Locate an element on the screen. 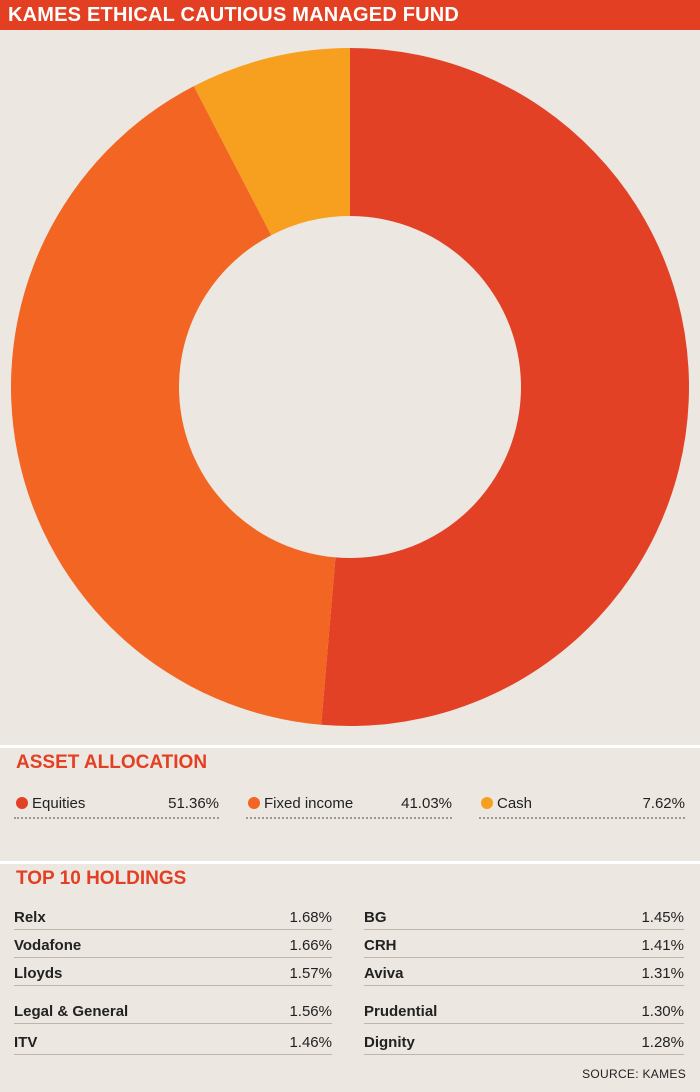  legend-label: Cash is located at coordinates (515, 803).